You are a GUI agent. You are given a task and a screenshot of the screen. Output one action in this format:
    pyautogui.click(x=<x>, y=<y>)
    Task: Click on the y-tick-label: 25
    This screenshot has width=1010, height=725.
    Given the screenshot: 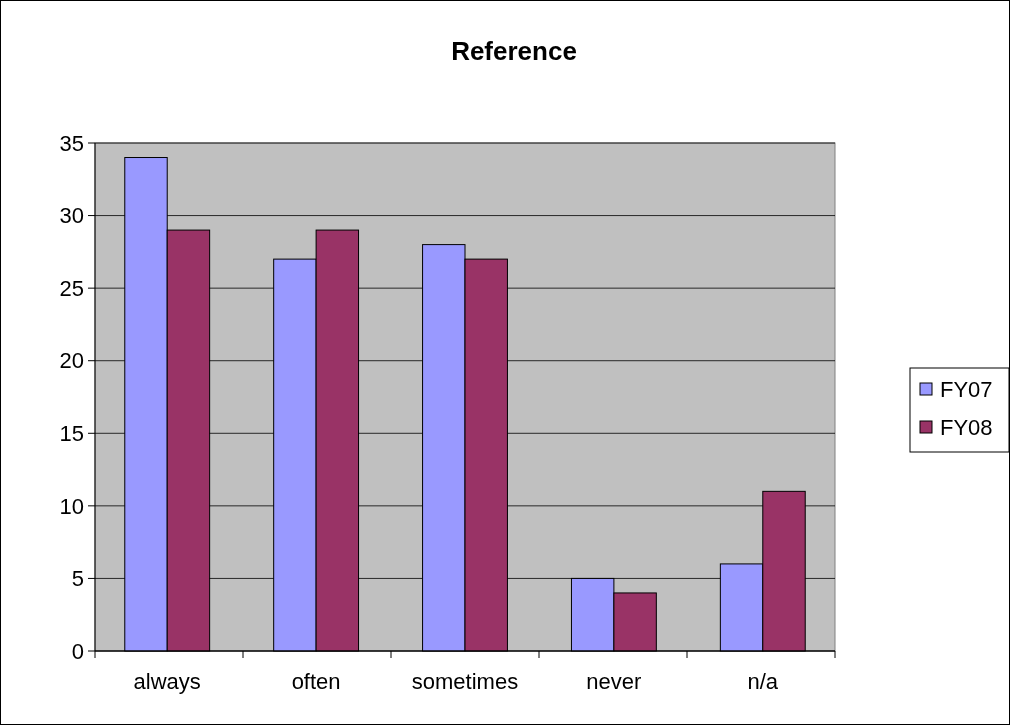 What is the action you would take?
    pyautogui.click(x=71, y=288)
    